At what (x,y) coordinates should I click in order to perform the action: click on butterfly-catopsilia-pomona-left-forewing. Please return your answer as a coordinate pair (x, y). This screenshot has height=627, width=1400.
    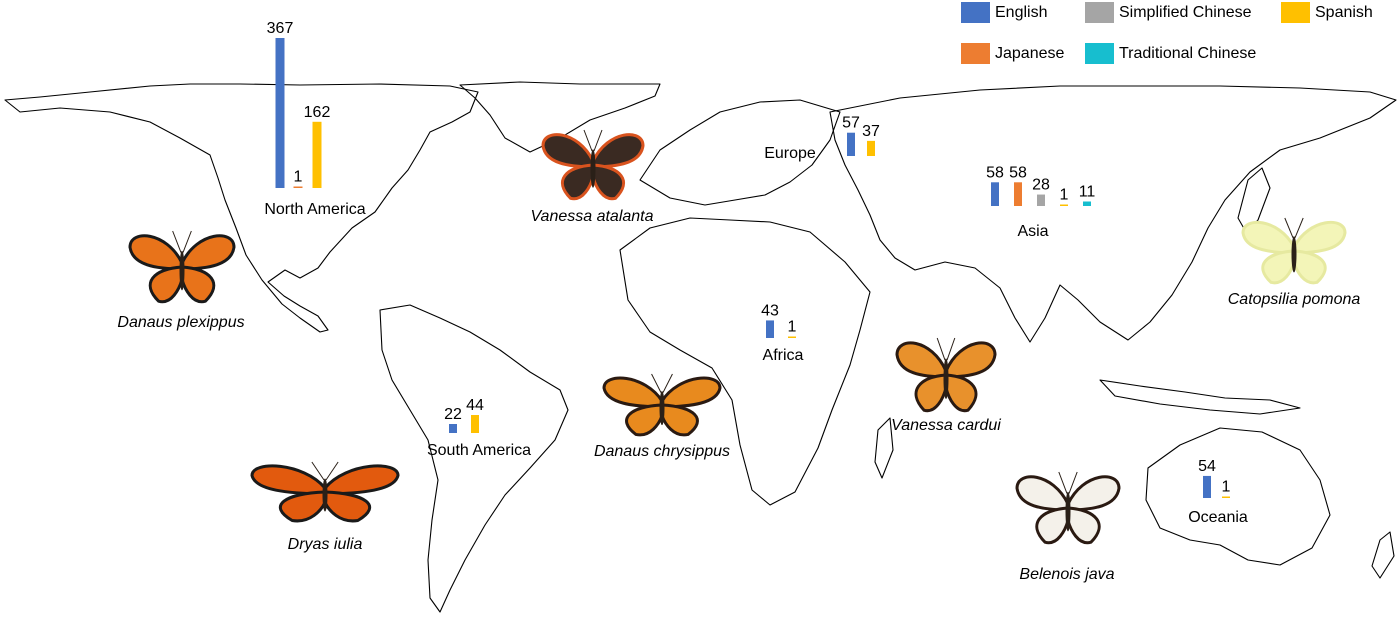
    Looking at the image, I should click on (1268, 237).